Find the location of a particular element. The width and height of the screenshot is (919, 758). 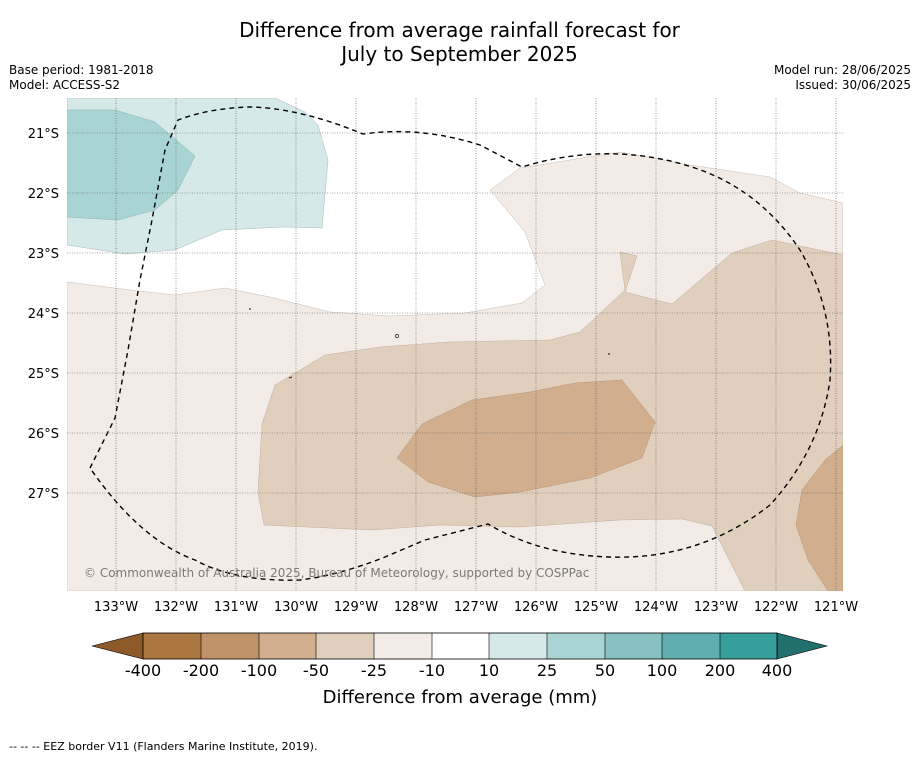

colorbar-over-arrow is located at coordinates (802, 646).